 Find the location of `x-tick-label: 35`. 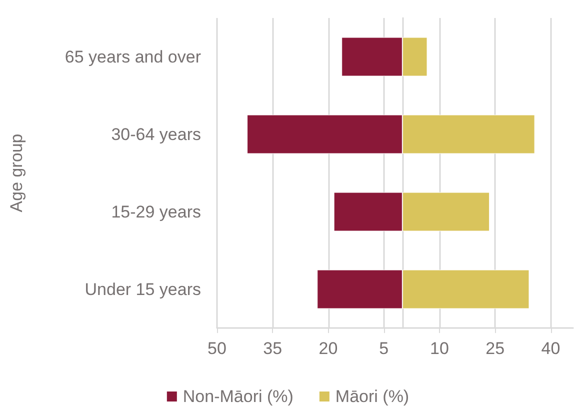

x-tick-label: 35 is located at coordinates (272, 348).